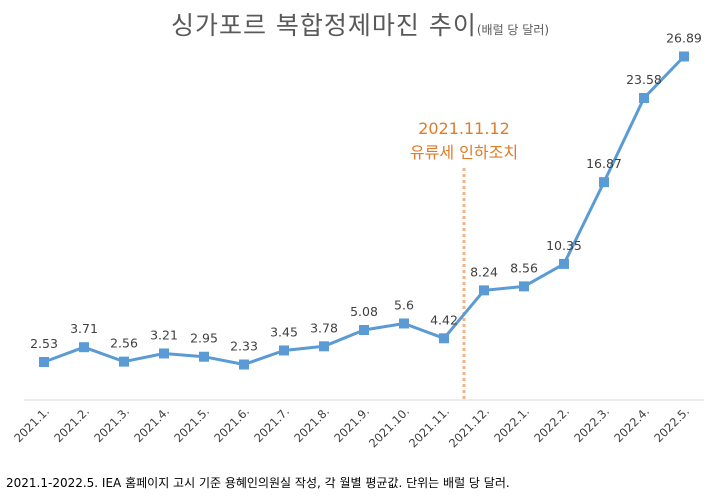 The width and height of the screenshot is (720, 500). What do you see at coordinates (404, 323) in the screenshot?
I see `data-point-2021.10.` at bounding box center [404, 323].